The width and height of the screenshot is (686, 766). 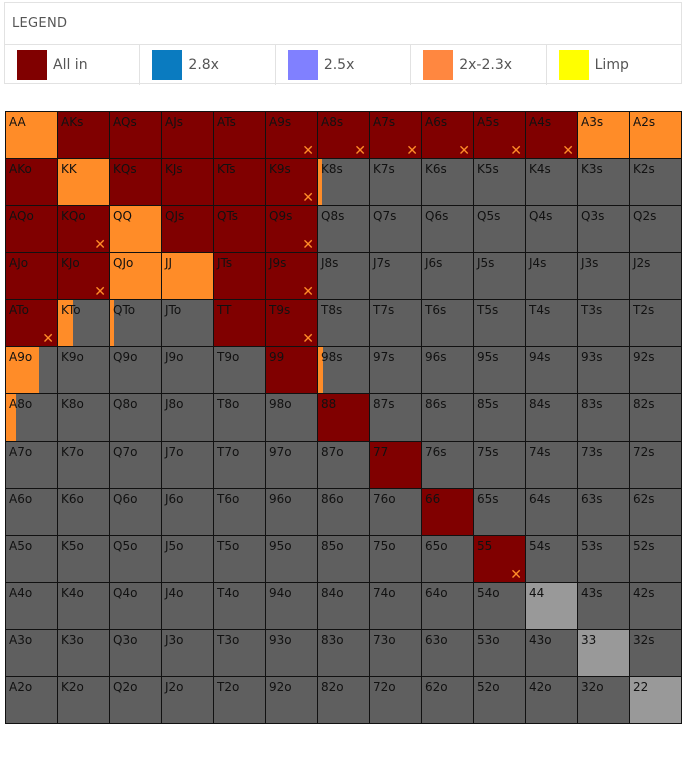 What do you see at coordinates (240, 183) in the screenshot?
I see `hand-cell-KTs: KTs` at bounding box center [240, 183].